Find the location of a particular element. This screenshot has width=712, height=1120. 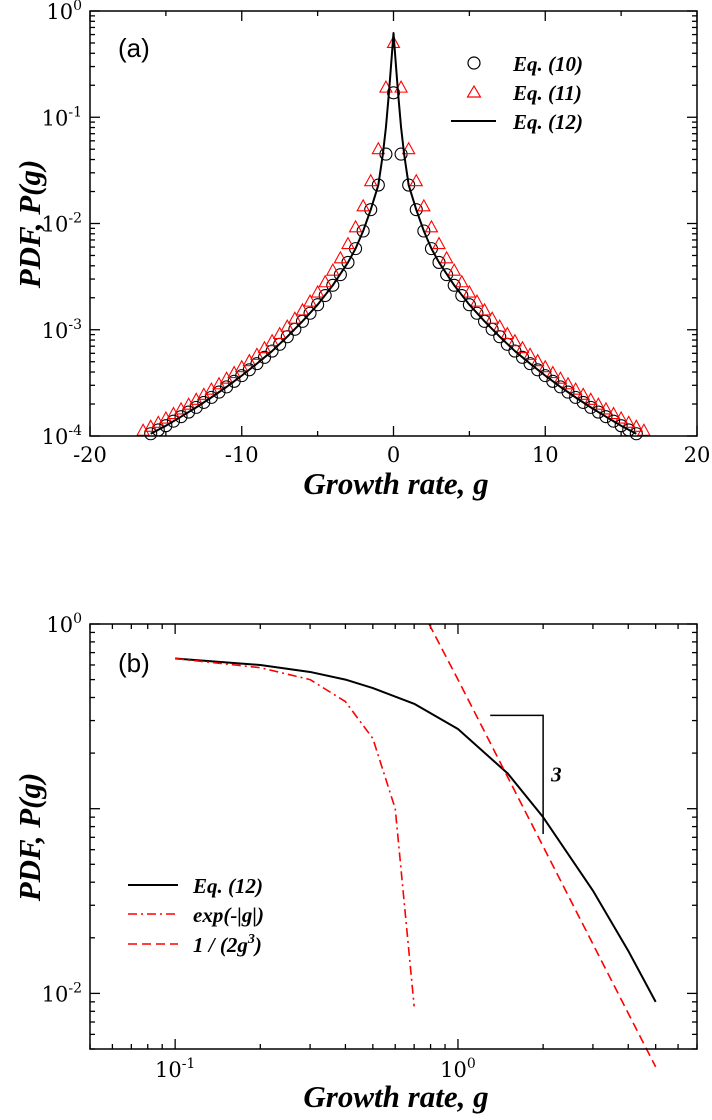

y-tick-label: 10⁻³ is located at coordinates (62, 330).